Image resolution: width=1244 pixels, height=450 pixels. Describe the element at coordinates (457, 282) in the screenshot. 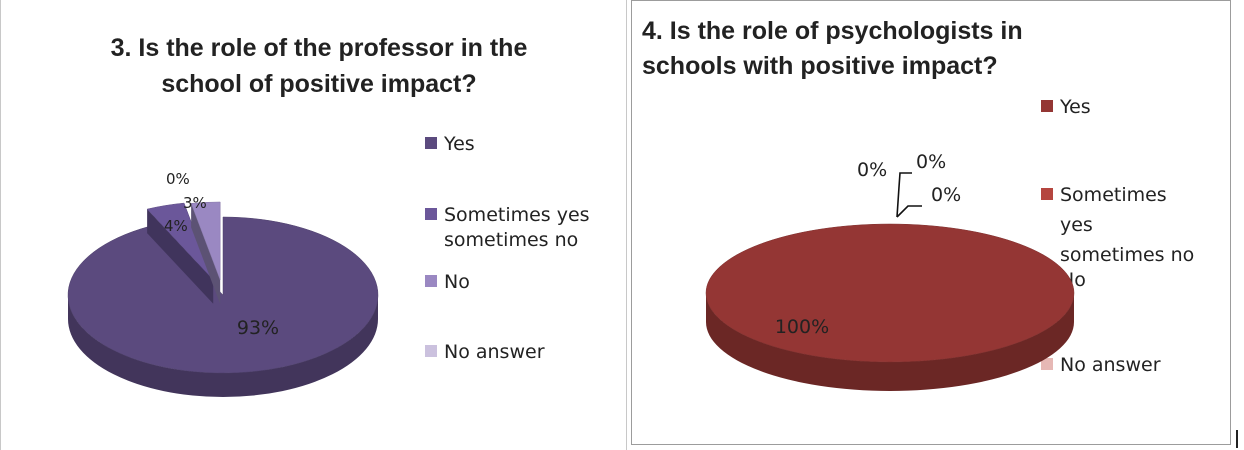

I see `legend-label: No` at that location.